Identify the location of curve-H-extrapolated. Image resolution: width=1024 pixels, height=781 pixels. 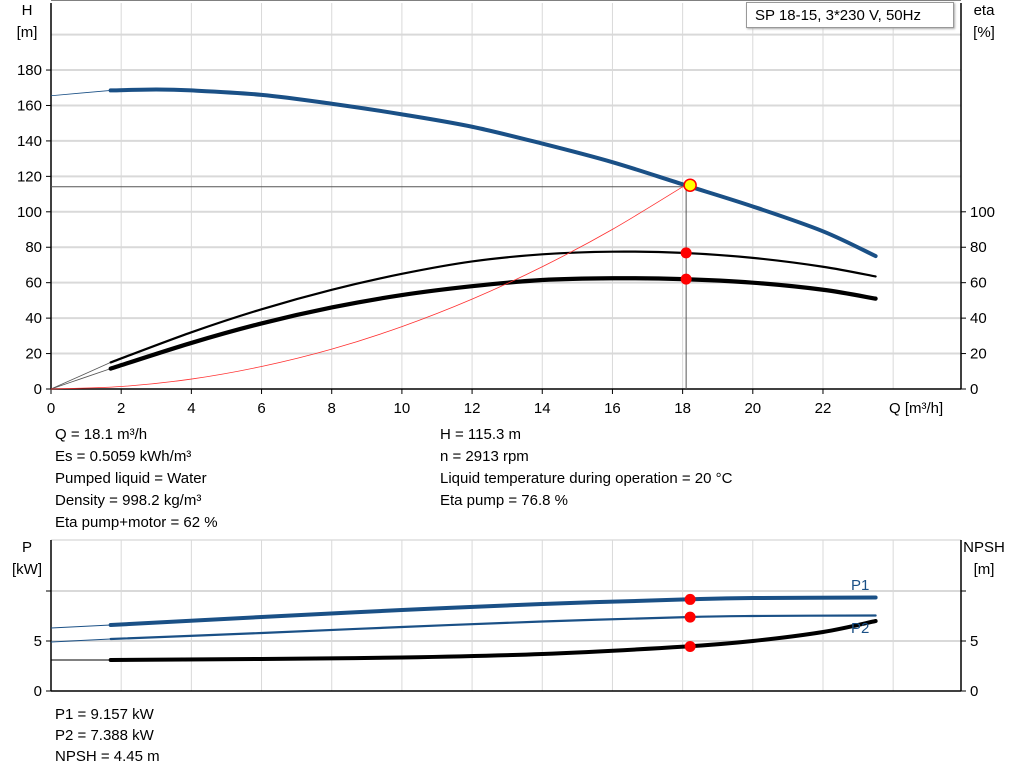
(80, 93).